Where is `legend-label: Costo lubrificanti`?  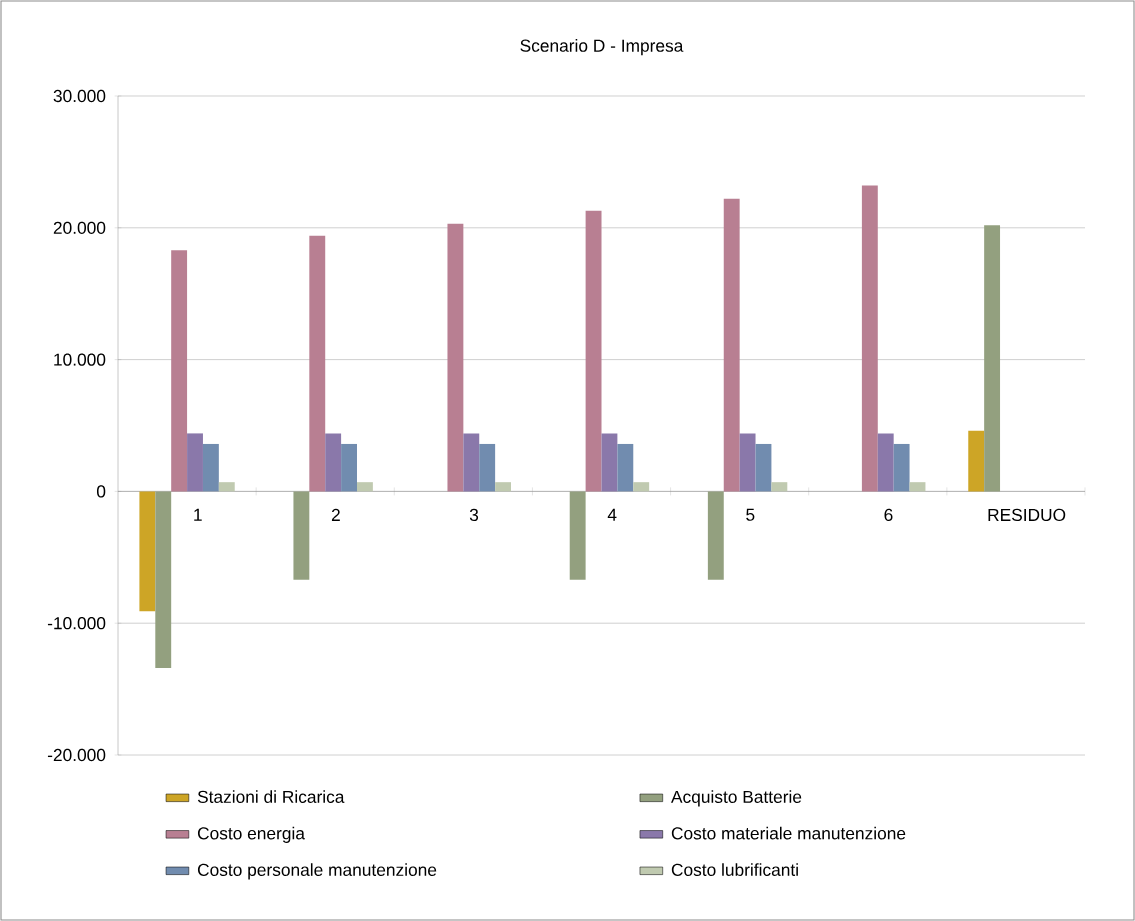
legend-label: Costo lubrificanti is located at coordinates (734, 869).